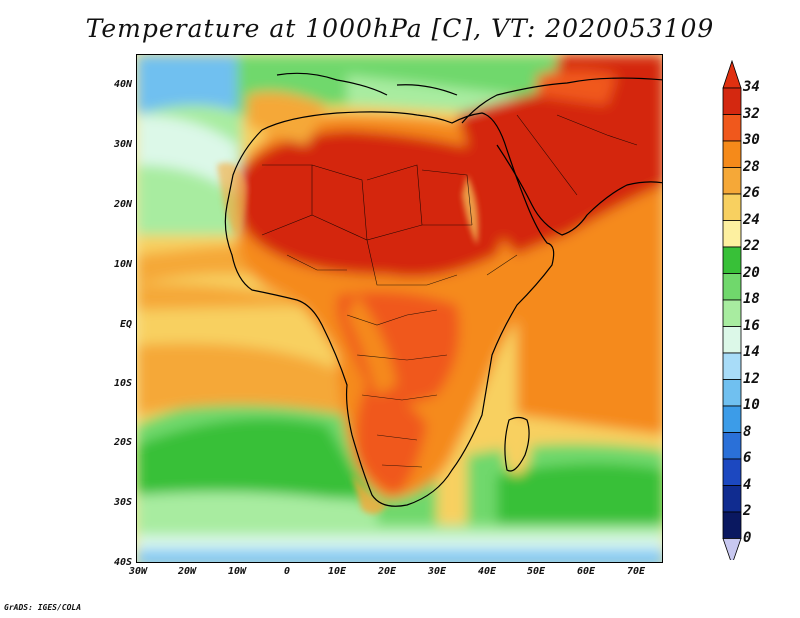  I want to click on footer-credit: GrADS: IGES/COLA, so click(43, 607).